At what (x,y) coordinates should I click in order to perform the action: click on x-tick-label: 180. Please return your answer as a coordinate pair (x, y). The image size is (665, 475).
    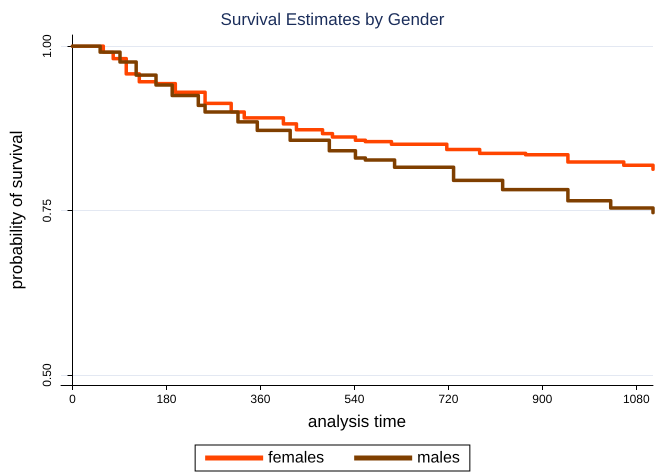
    Looking at the image, I should click on (166, 399).